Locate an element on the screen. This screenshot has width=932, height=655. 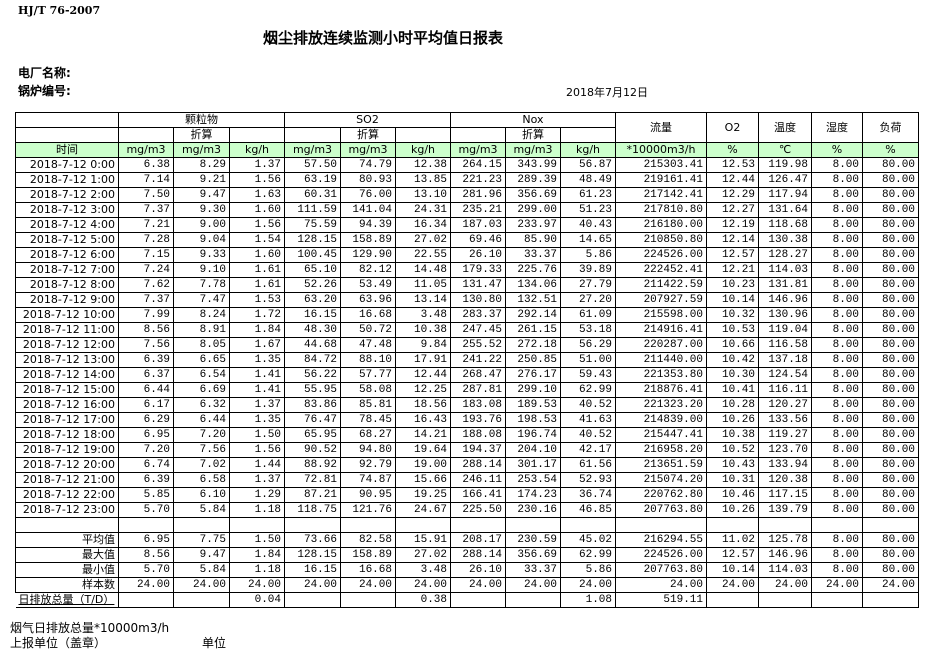
value-cell: 7.20 is located at coordinates (201, 435).